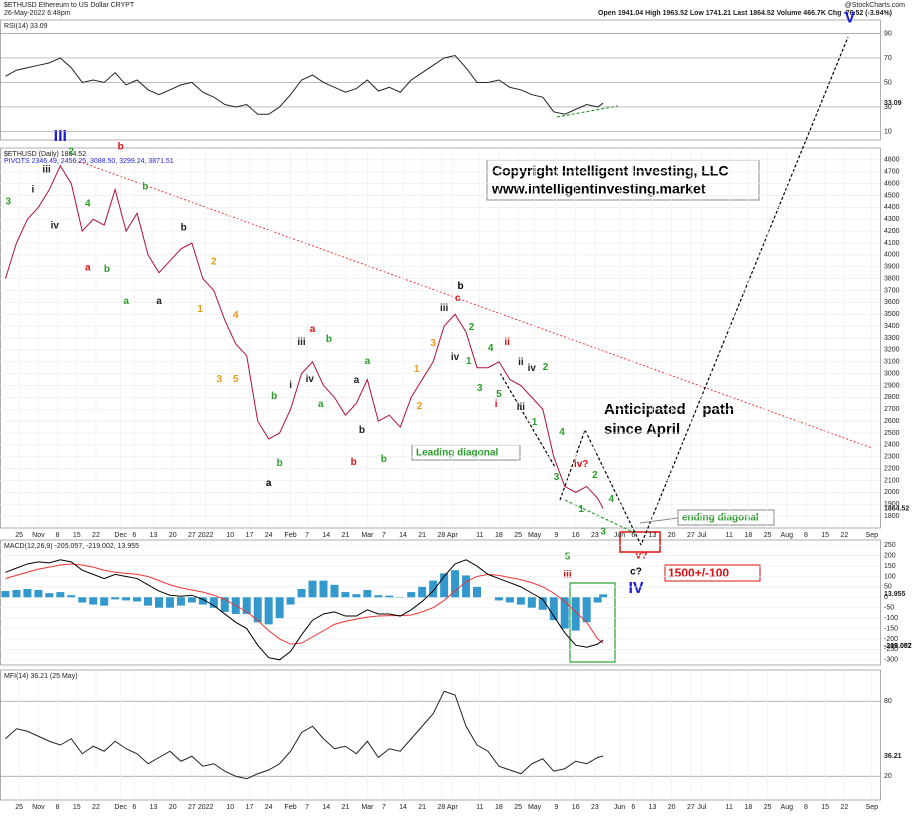  Describe the element at coordinates (892, 445) in the screenshot. I see `y-tick-label: 2400` at that location.